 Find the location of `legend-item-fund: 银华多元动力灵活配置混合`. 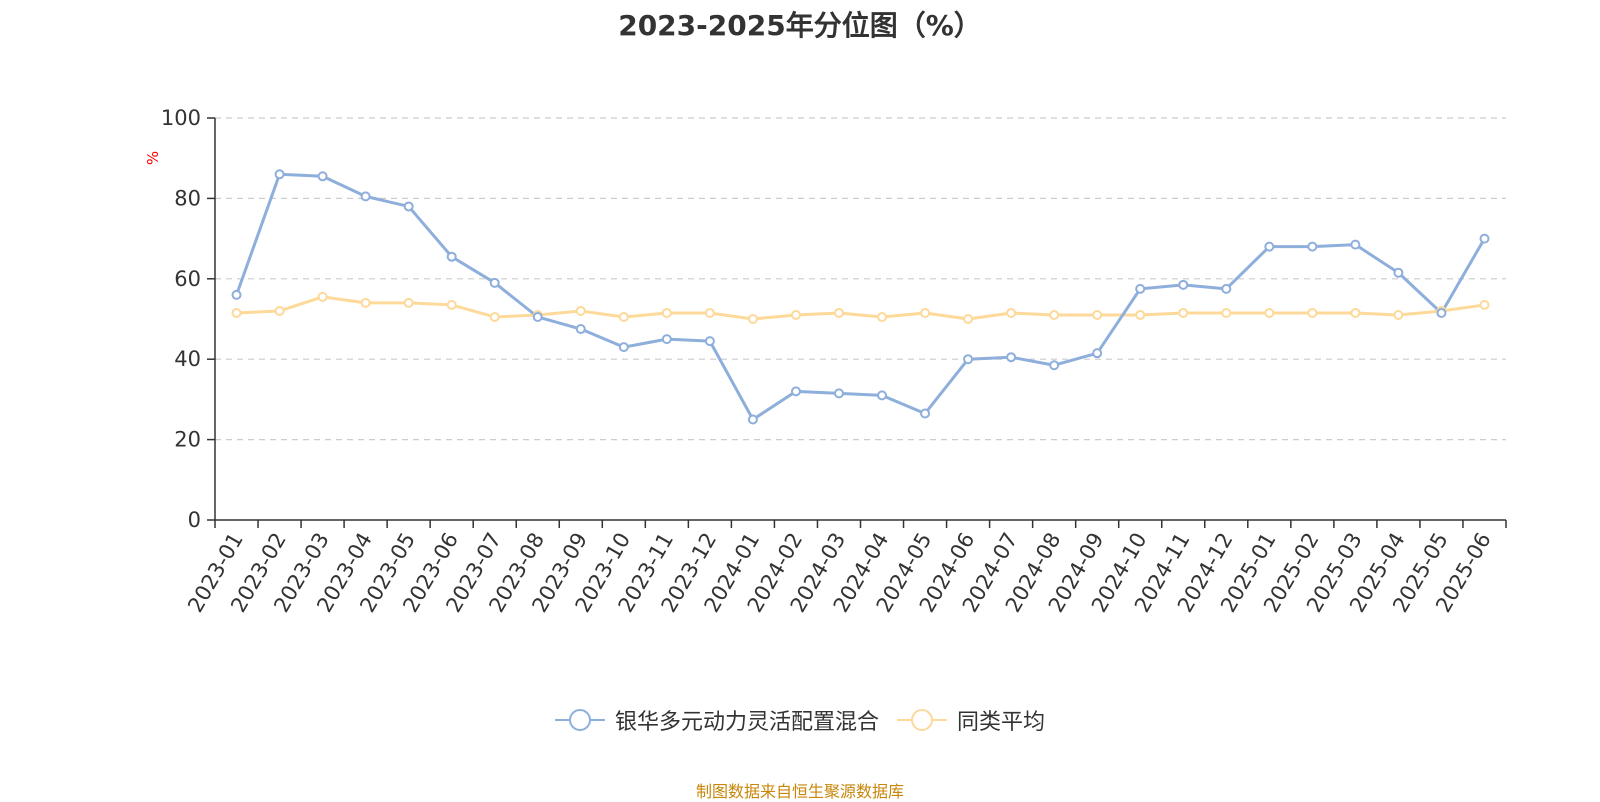

legend-item-fund: 银华多元动力灵活配置混合 is located at coordinates (716, 720).